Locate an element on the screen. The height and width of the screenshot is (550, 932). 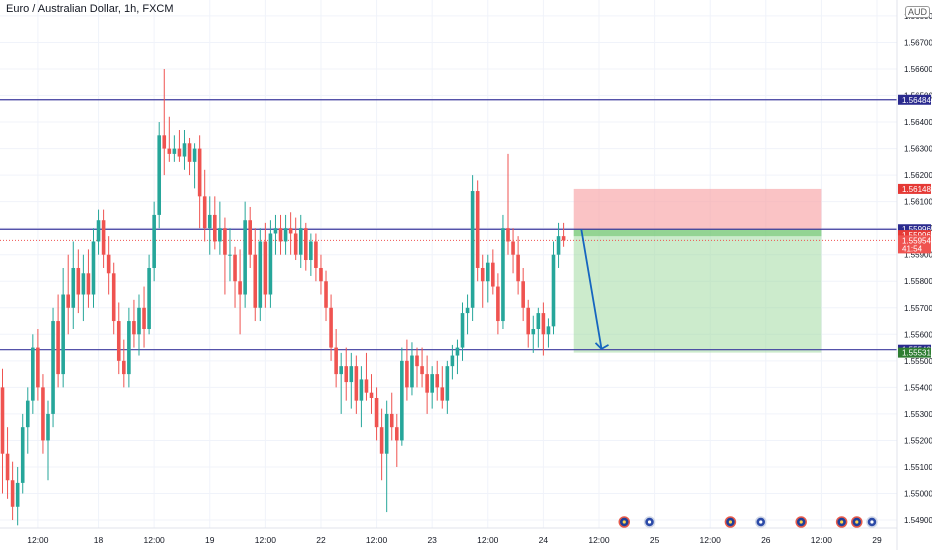
price-label: 1.55954 is located at coordinates (916, 240).